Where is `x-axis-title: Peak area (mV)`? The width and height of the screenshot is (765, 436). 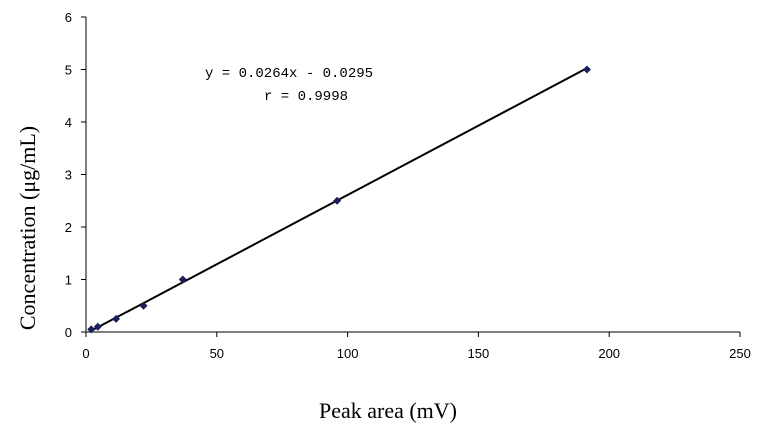 x-axis-title: Peak area (mV) is located at coordinates (388, 410).